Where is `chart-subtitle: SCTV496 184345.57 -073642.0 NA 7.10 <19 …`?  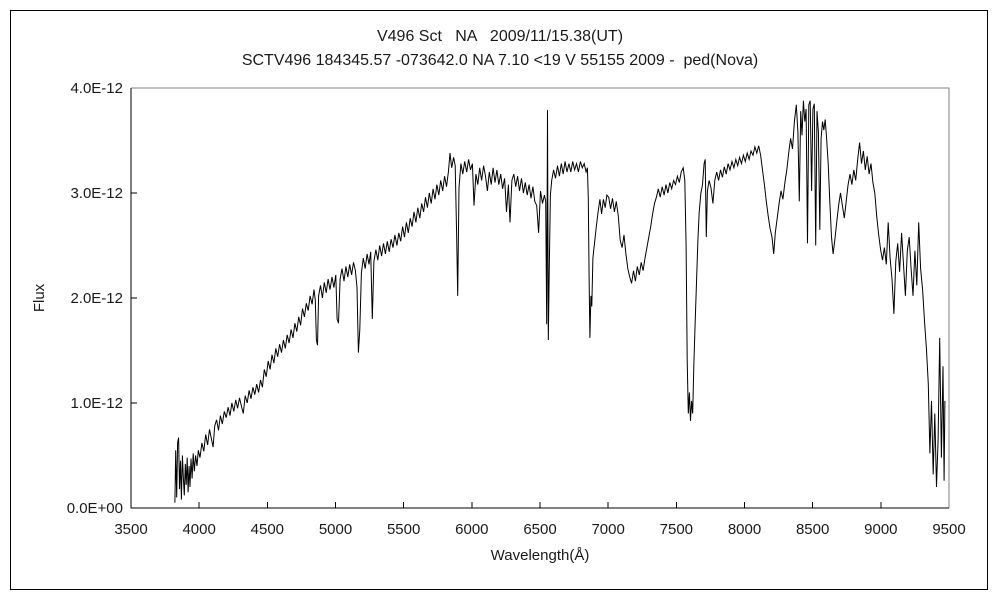
chart-subtitle: SCTV496 184345.57 -073642.0 NA 7.10 <19 … is located at coordinates (500, 60).